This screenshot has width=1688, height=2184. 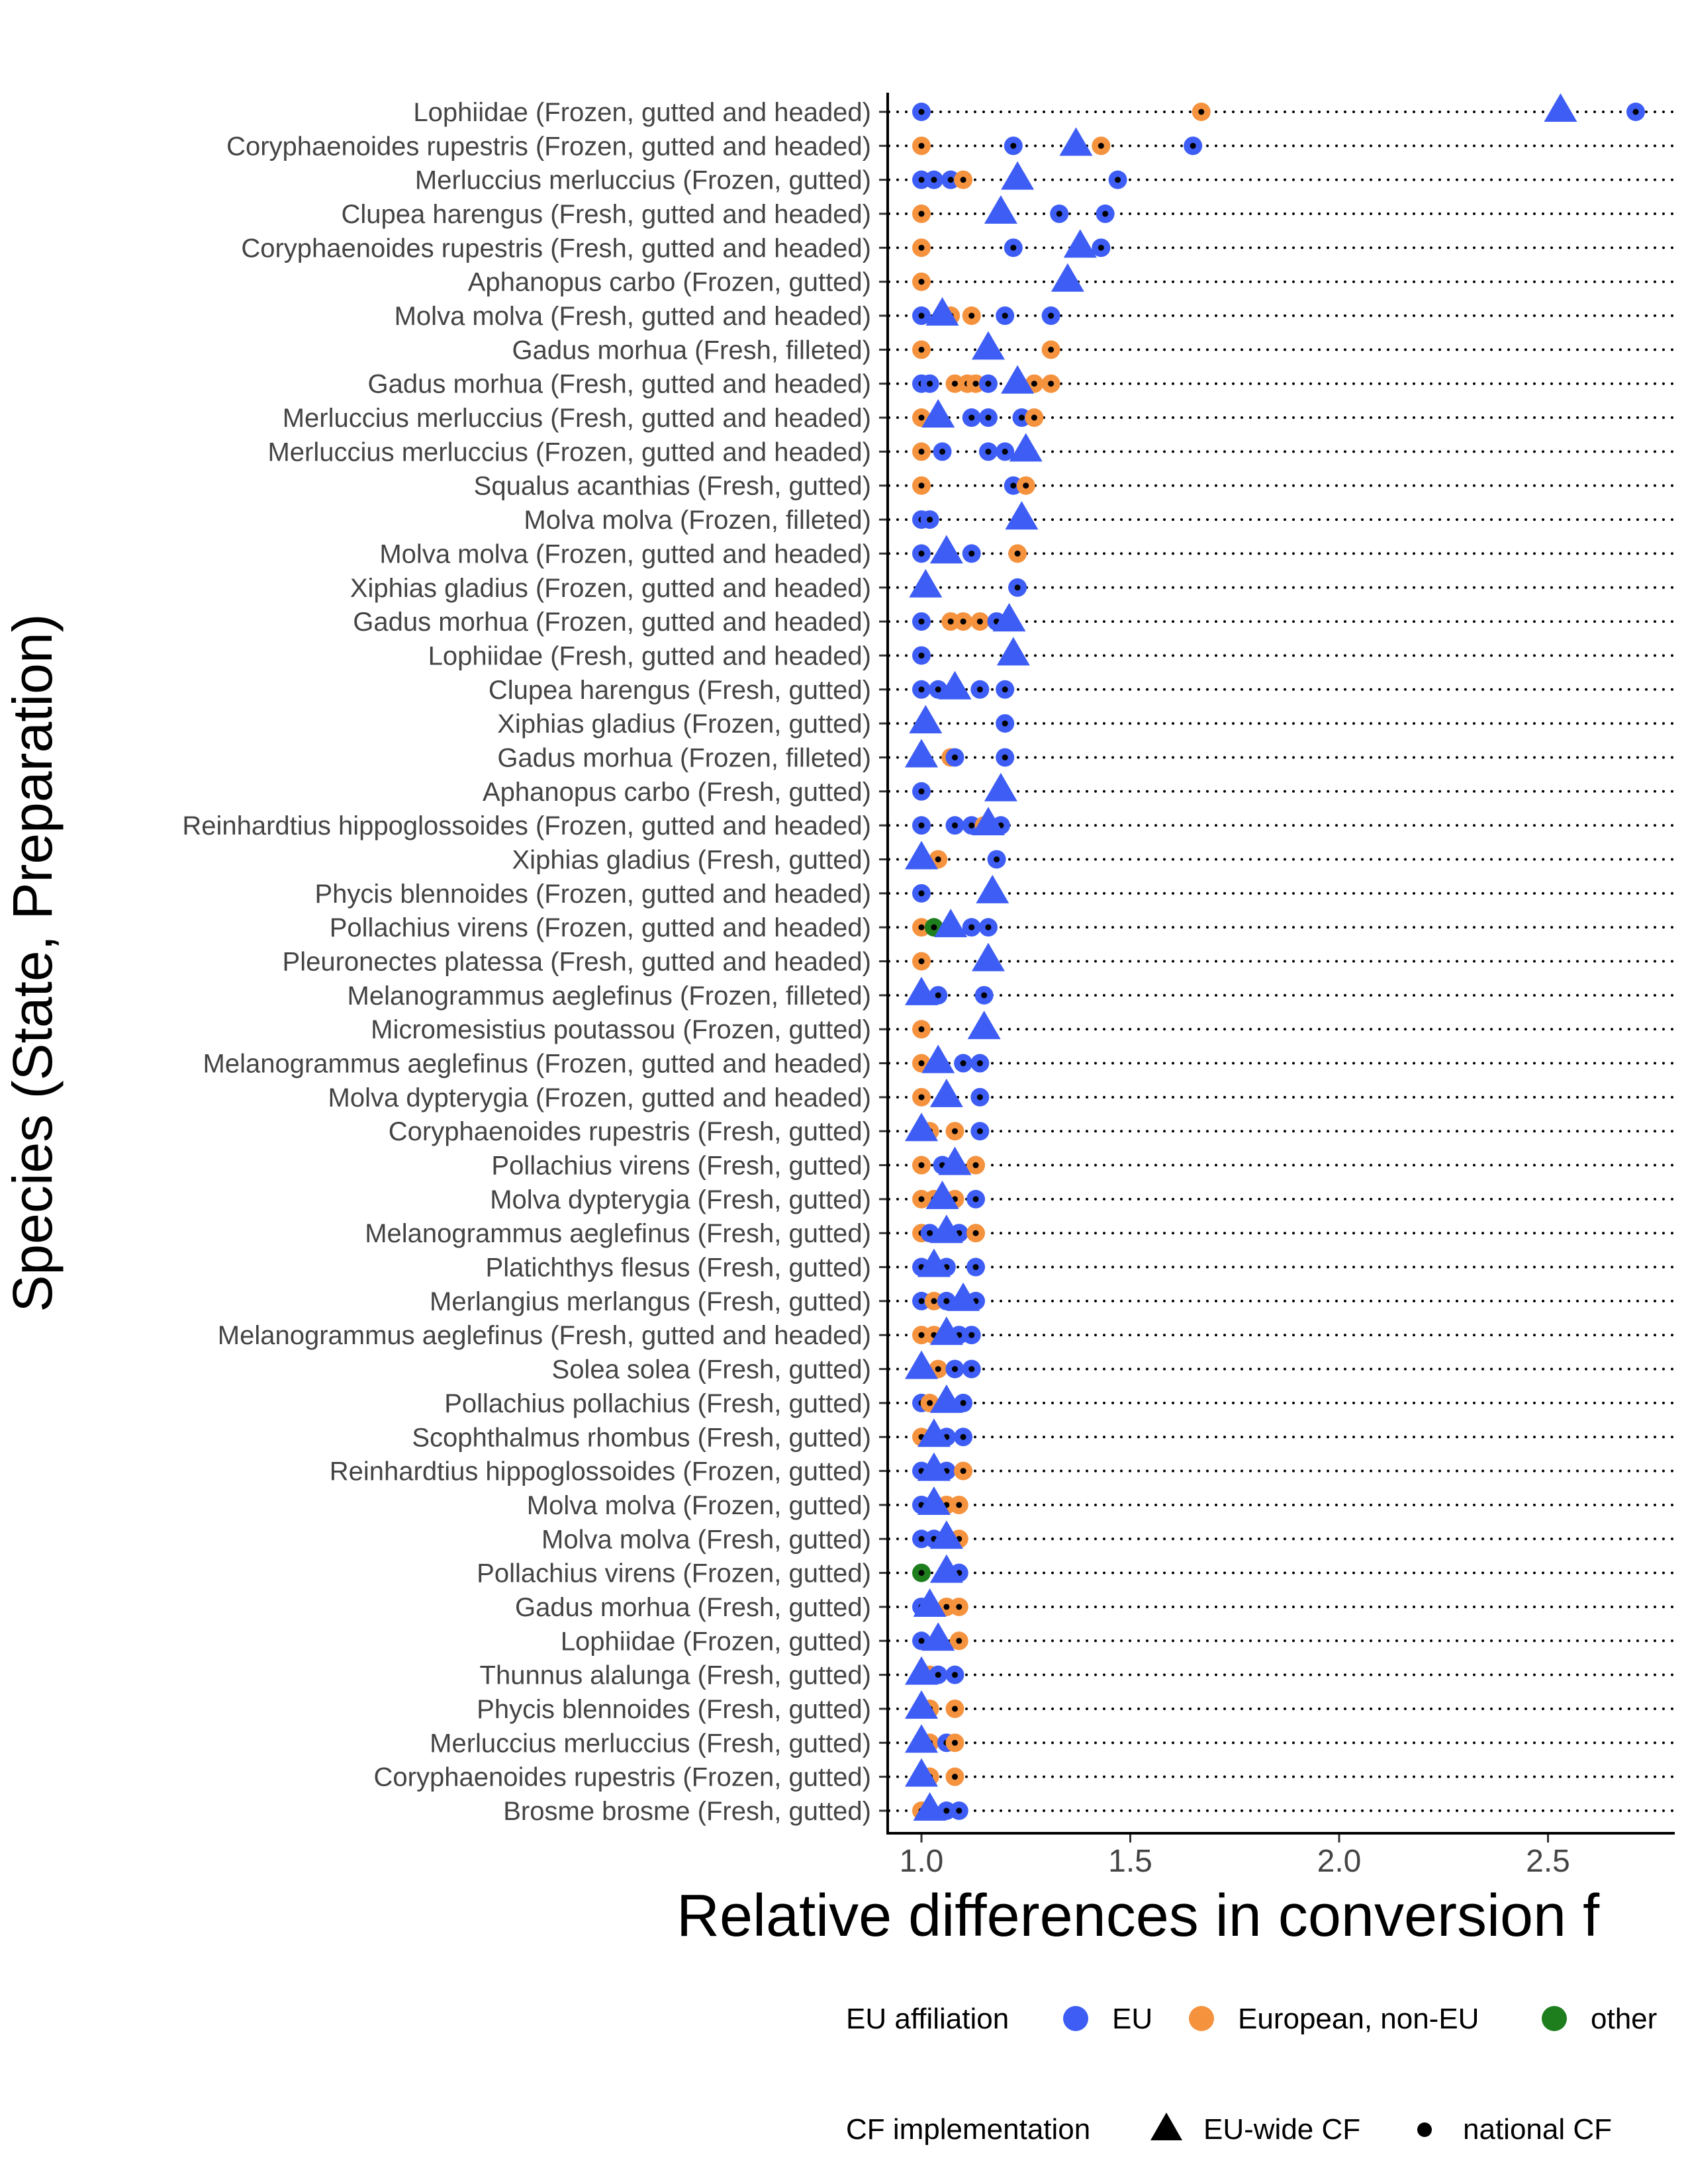 I want to click on legend-color-title: EU affiliation, so click(x=927, y=2019).